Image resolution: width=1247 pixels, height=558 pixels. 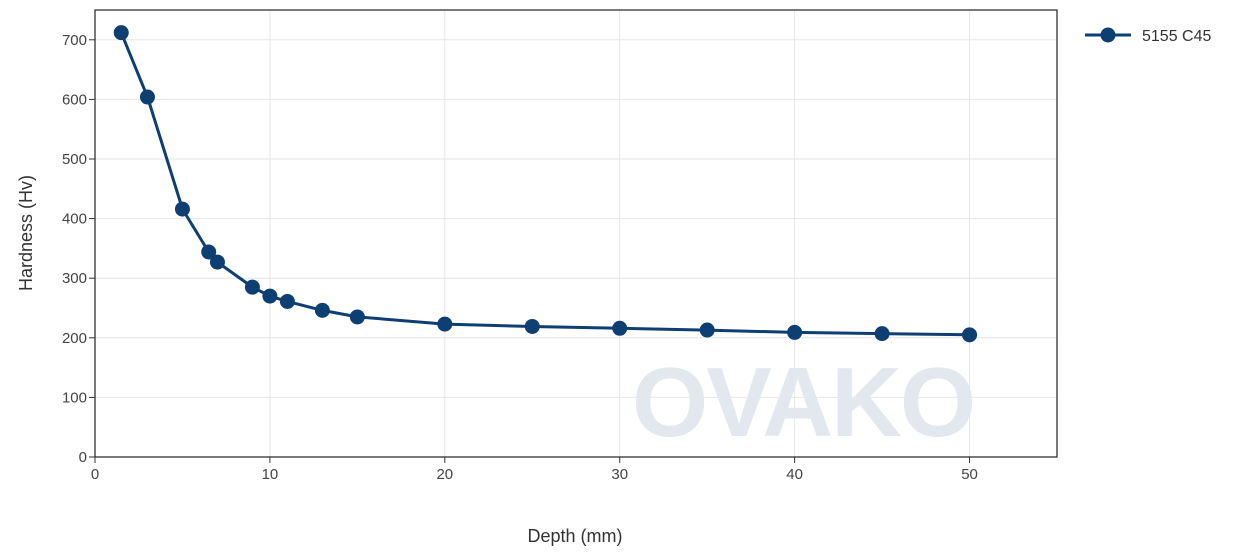 I want to click on y-tick-label: 0, so click(x=83, y=457).